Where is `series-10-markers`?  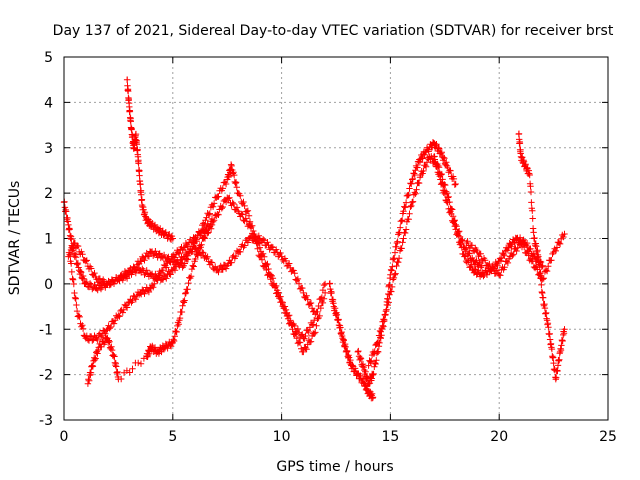 series-10-markers is located at coordinates (541, 256).